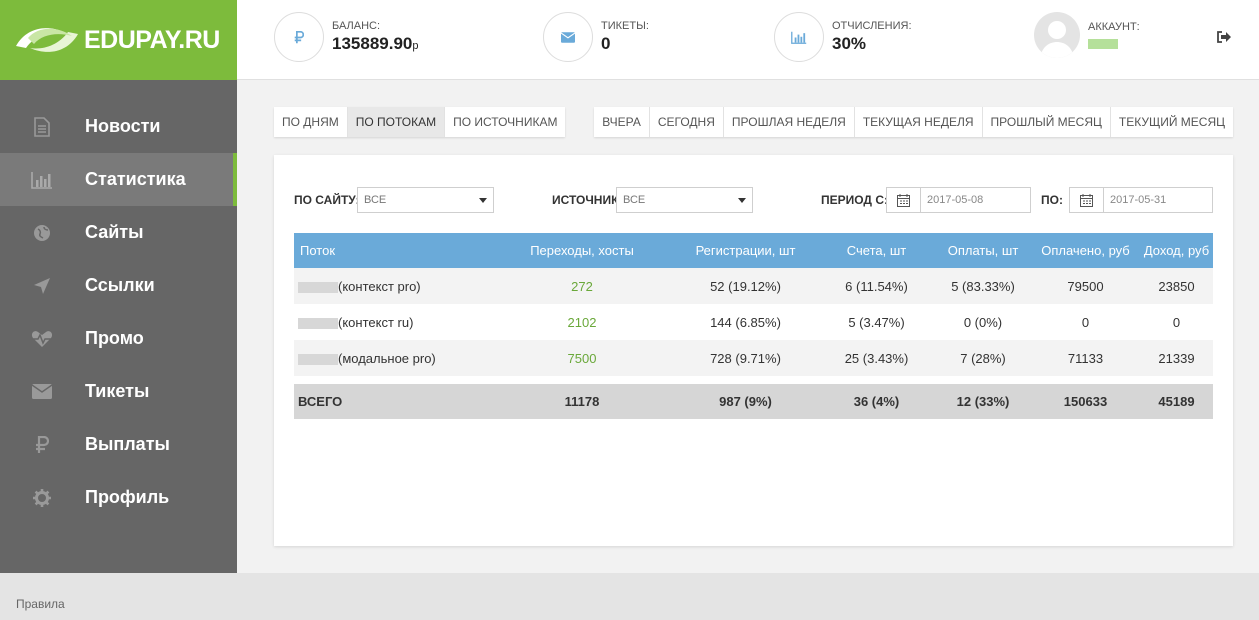 This screenshot has width=1259, height=620. What do you see at coordinates (582, 322) in the screenshot?
I see `visits-cell: 2102` at bounding box center [582, 322].